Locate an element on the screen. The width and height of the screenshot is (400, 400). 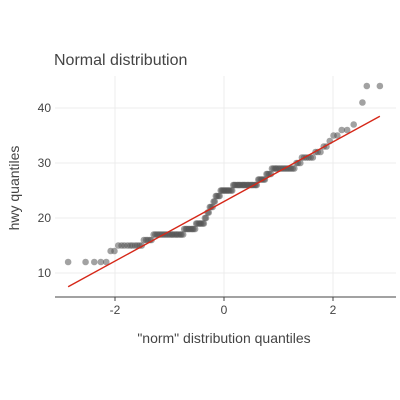
y-tick-label: 20 is located at coordinates (45, 218).